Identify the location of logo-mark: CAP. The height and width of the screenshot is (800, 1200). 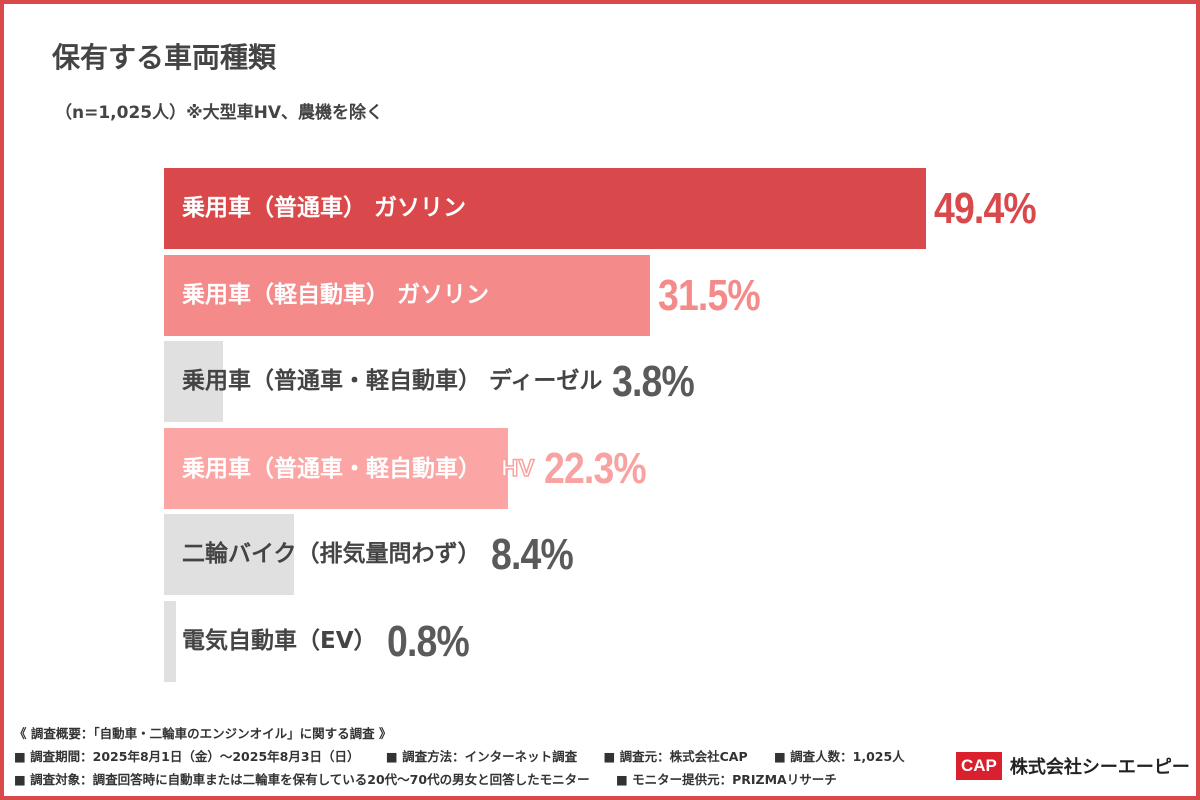
(979, 766).